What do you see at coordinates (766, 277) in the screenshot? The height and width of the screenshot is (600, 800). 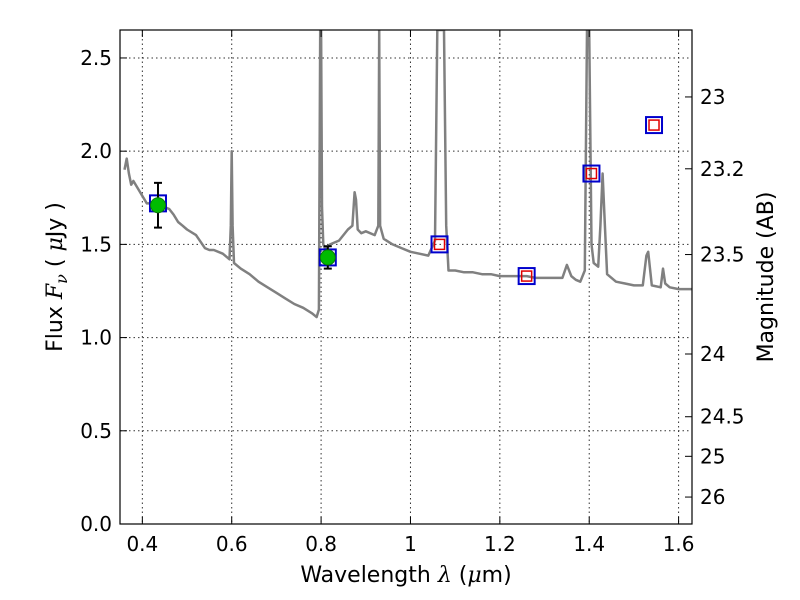 I see `y2-axis-title: Magnitude (AB)` at bounding box center [766, 277].